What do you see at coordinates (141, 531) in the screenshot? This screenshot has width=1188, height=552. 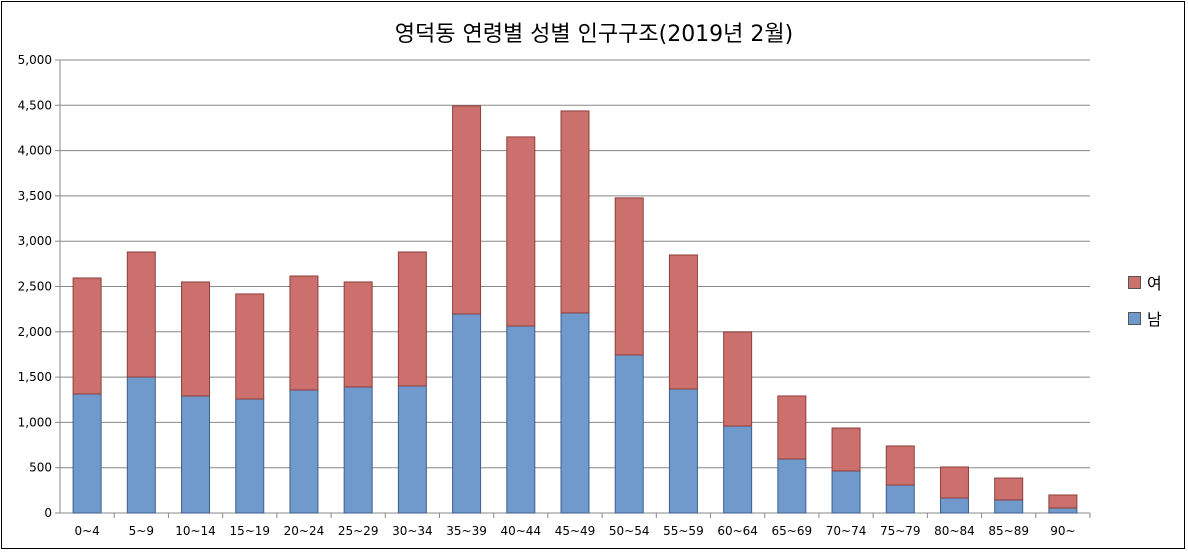 I see `x-tick-label: 5~9` at bounding box center [141, 531].